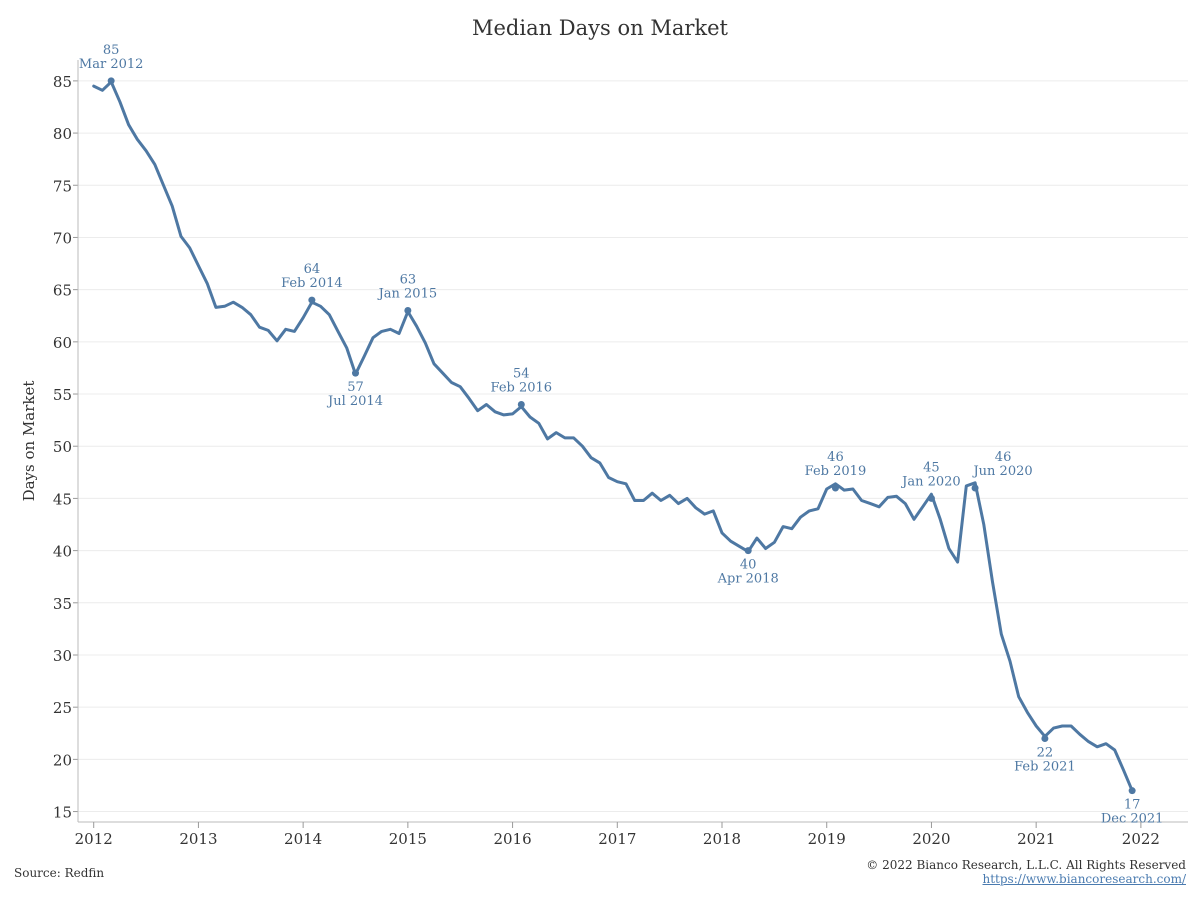 This screenshot has height=900, width=1200. What do you see at coordinates (1045, 752) in the screenshot?
I see `annotation-value: 22` at bounding box center [1045, 752].